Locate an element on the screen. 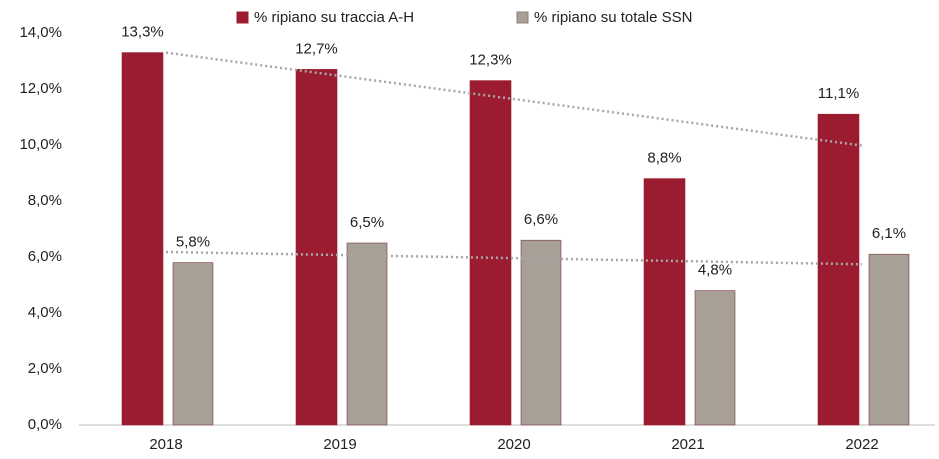  data-label: 5,8% is located at coordinates (193, 242).